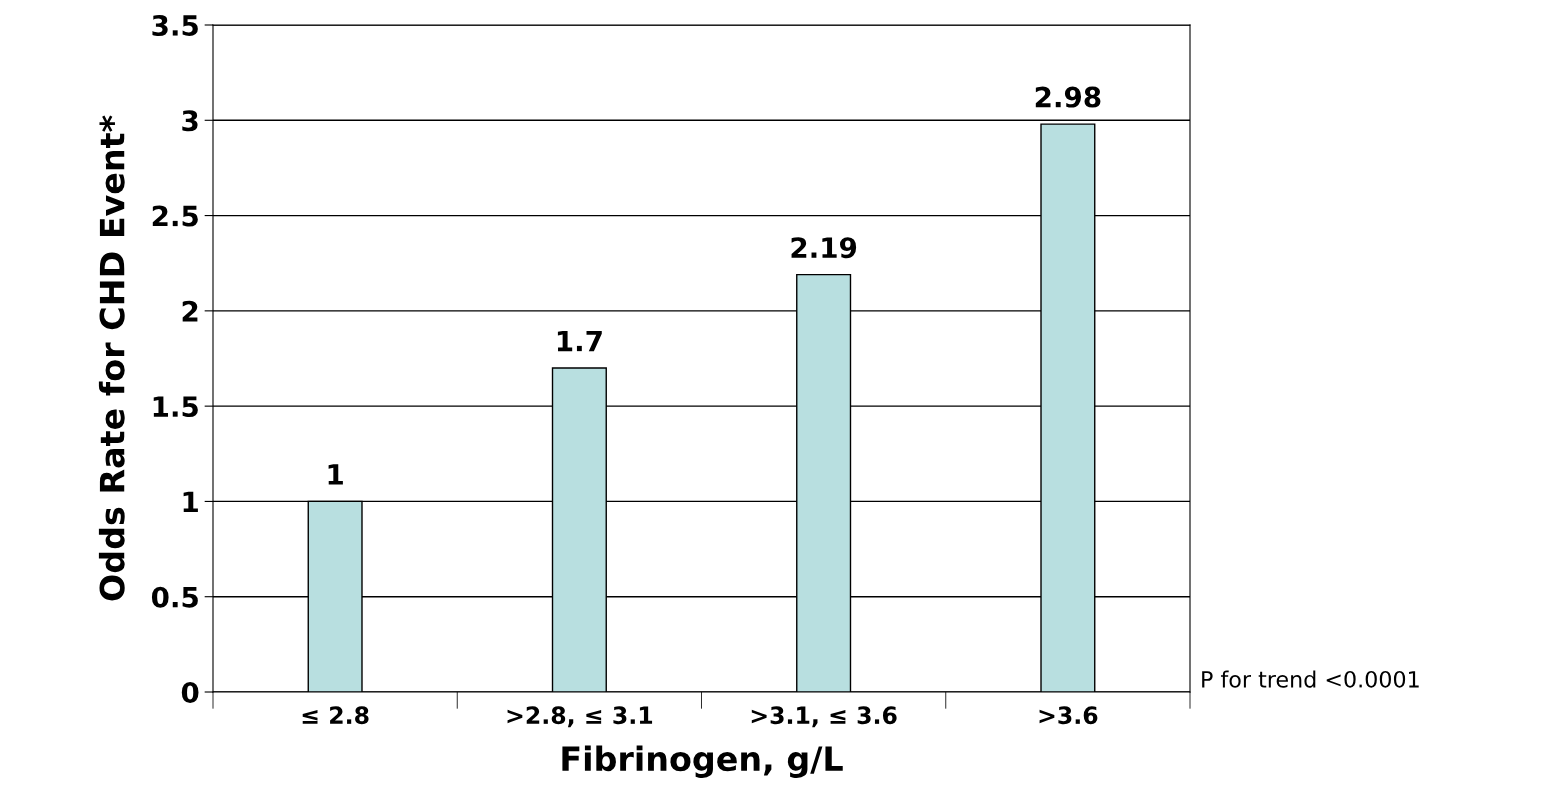 Image resolution: width=1557 pixels, height=806 pixels. I want to click on data-label: 1, so click(335, 474).